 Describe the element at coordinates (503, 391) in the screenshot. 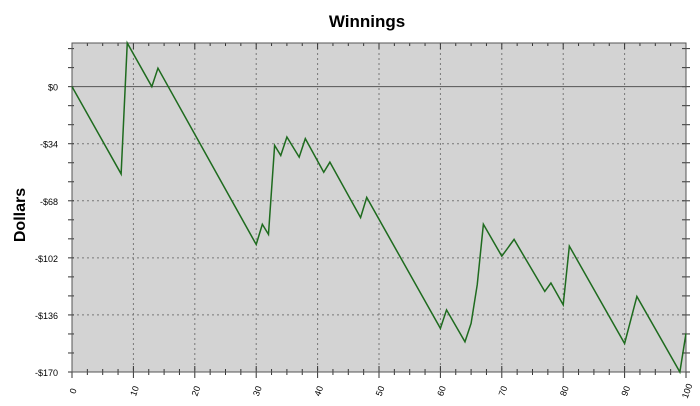

I see `x-tick-label: 70` at that location.